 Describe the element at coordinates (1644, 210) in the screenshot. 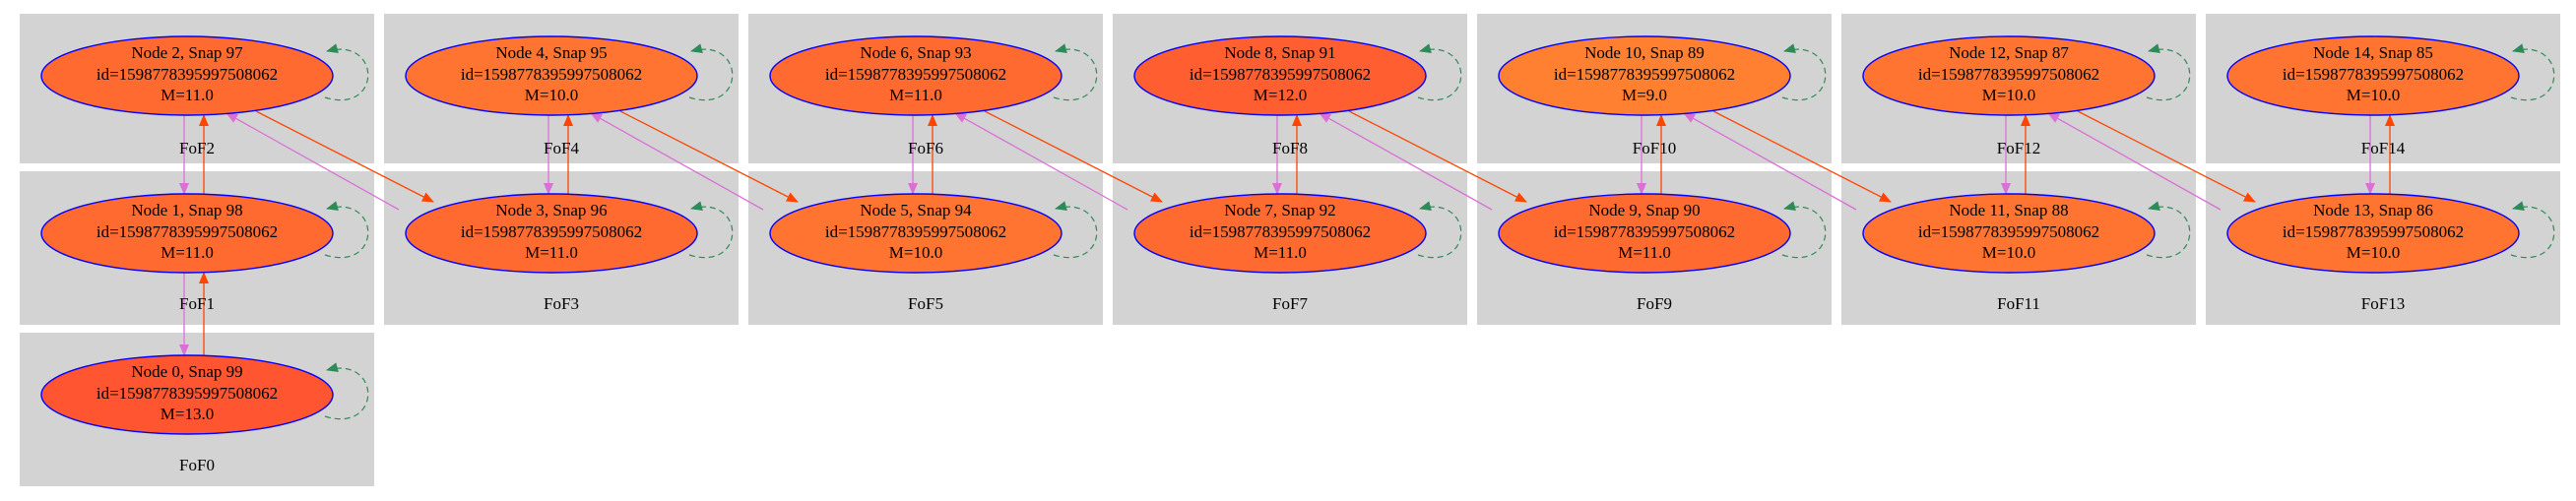

I see `node-title: Node 9, Snap 90` at that location.